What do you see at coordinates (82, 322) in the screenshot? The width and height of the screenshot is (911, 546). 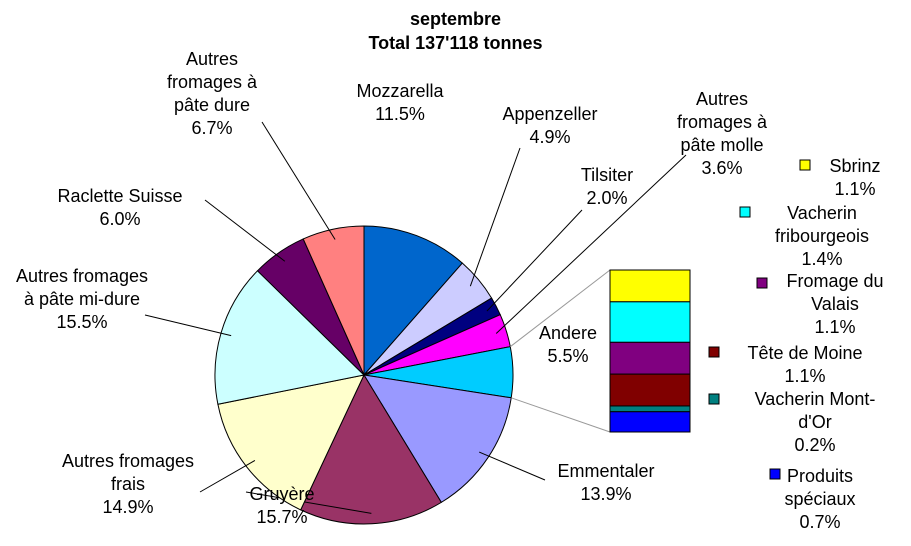 I see `value-label: 15.5%` at bounding box center [82, 322].